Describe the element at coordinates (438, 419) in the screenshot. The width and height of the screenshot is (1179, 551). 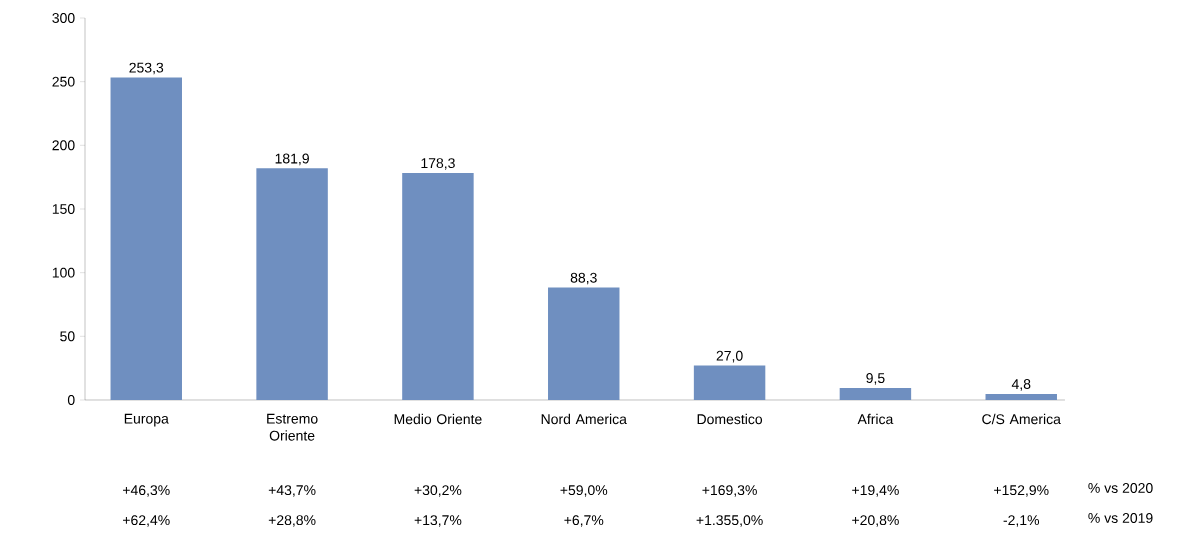
I see `x-tick-label: Medio Oriente` at that location.